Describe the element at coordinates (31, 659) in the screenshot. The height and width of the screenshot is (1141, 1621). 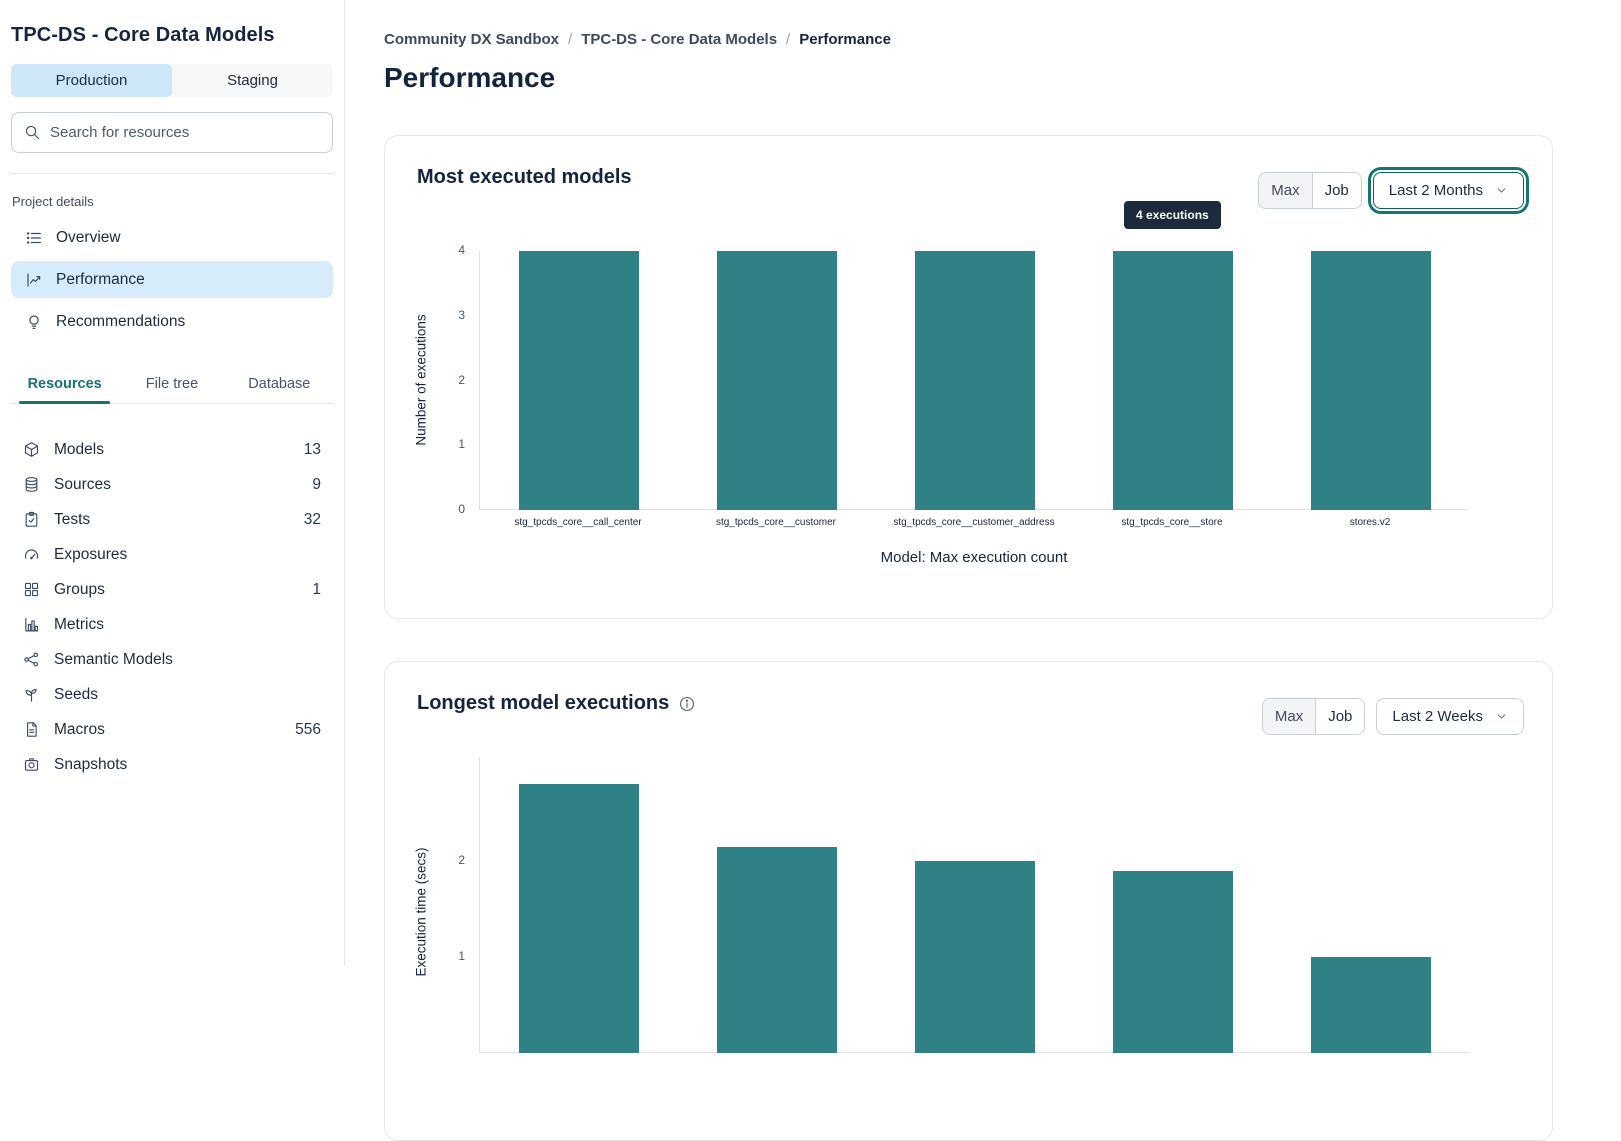
I see `network-icon` at that location.